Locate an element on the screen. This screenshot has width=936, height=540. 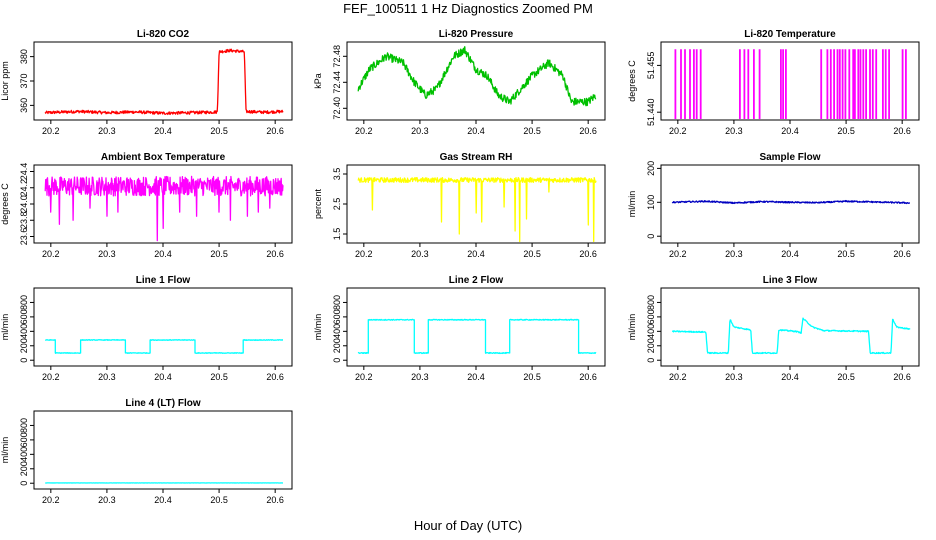
panel-title: Li-820 Temperature is located at coordinates (790, 34).